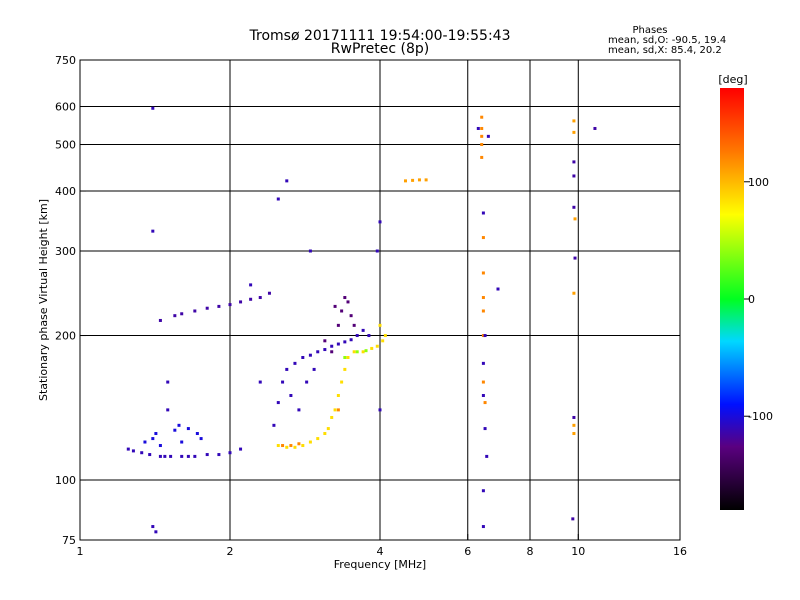 The image size is (800, 600). Describe the element at coordinates (578, 551) in the screenshot. I see `x-tick-label: 10` at that location.